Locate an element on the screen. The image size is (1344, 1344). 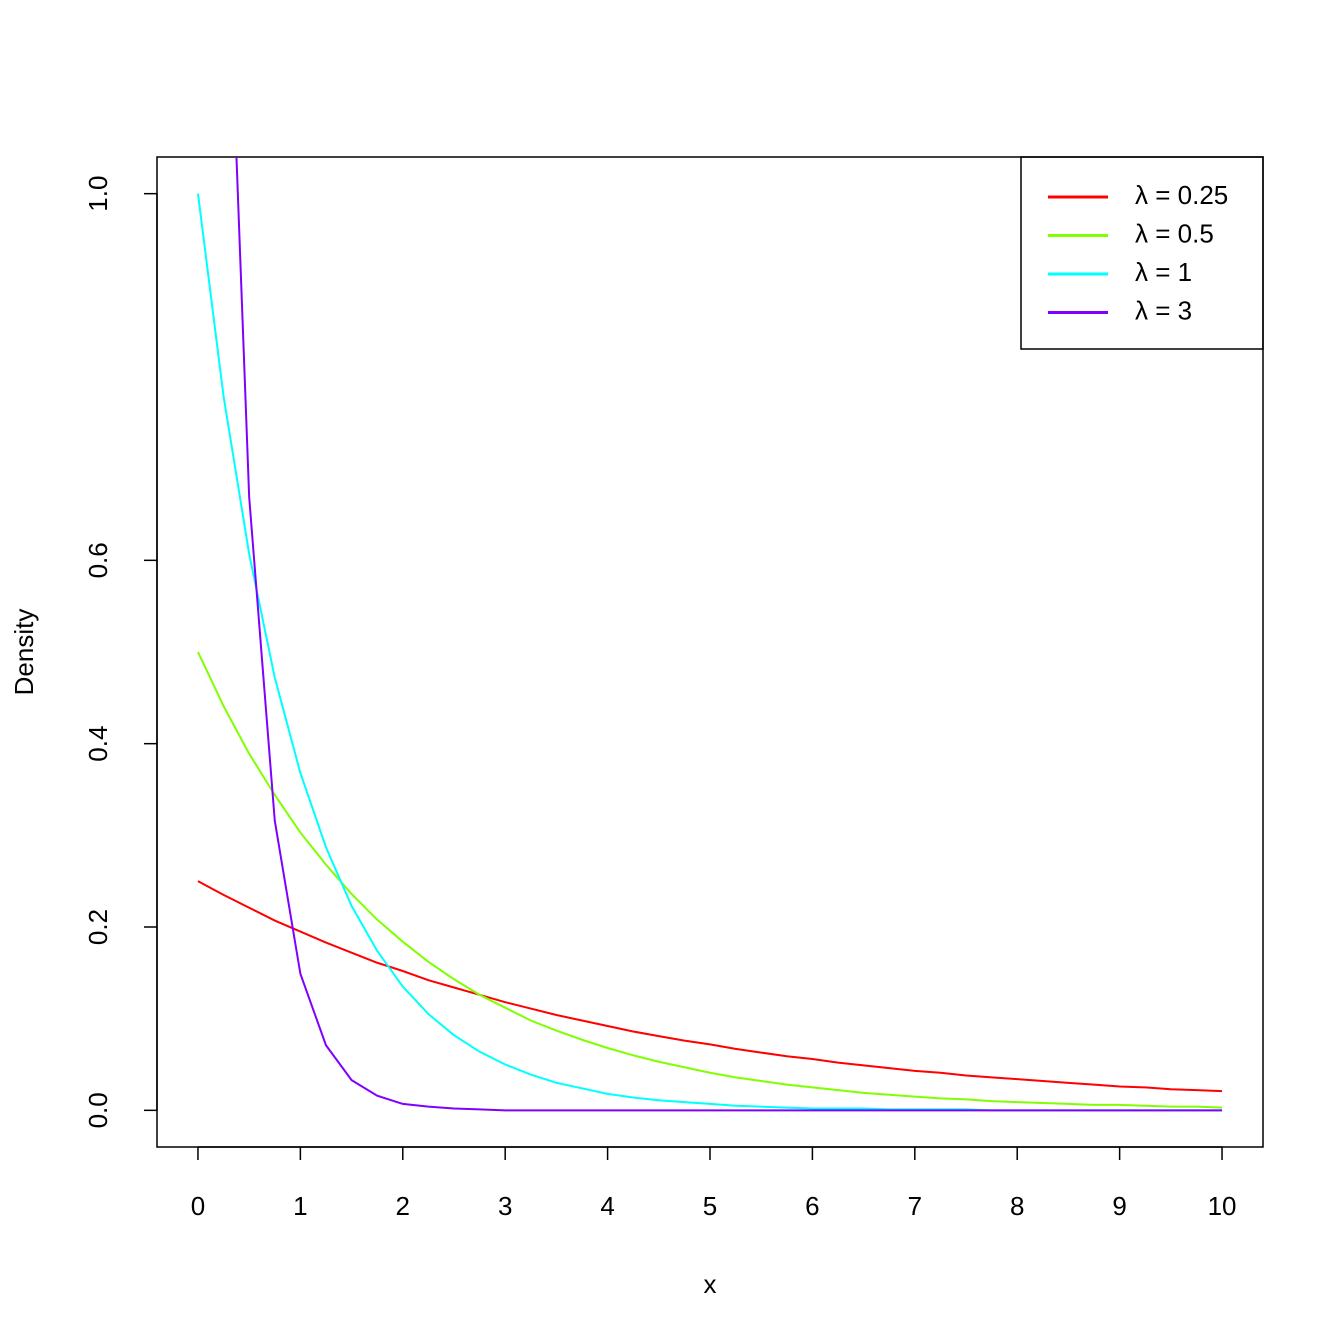
x-tick-label: 7 is located at coordinates (915, 1206).